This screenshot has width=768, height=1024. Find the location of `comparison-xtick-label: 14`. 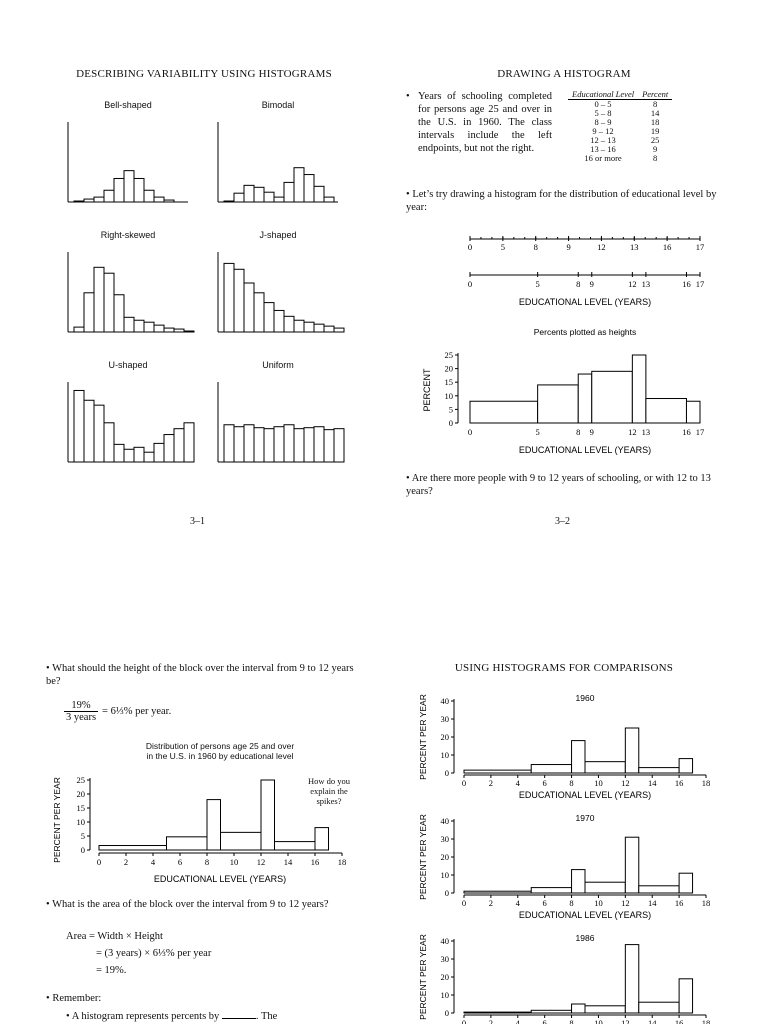

comparison-xtick-label: 14 is located at coordinates (652, 783).